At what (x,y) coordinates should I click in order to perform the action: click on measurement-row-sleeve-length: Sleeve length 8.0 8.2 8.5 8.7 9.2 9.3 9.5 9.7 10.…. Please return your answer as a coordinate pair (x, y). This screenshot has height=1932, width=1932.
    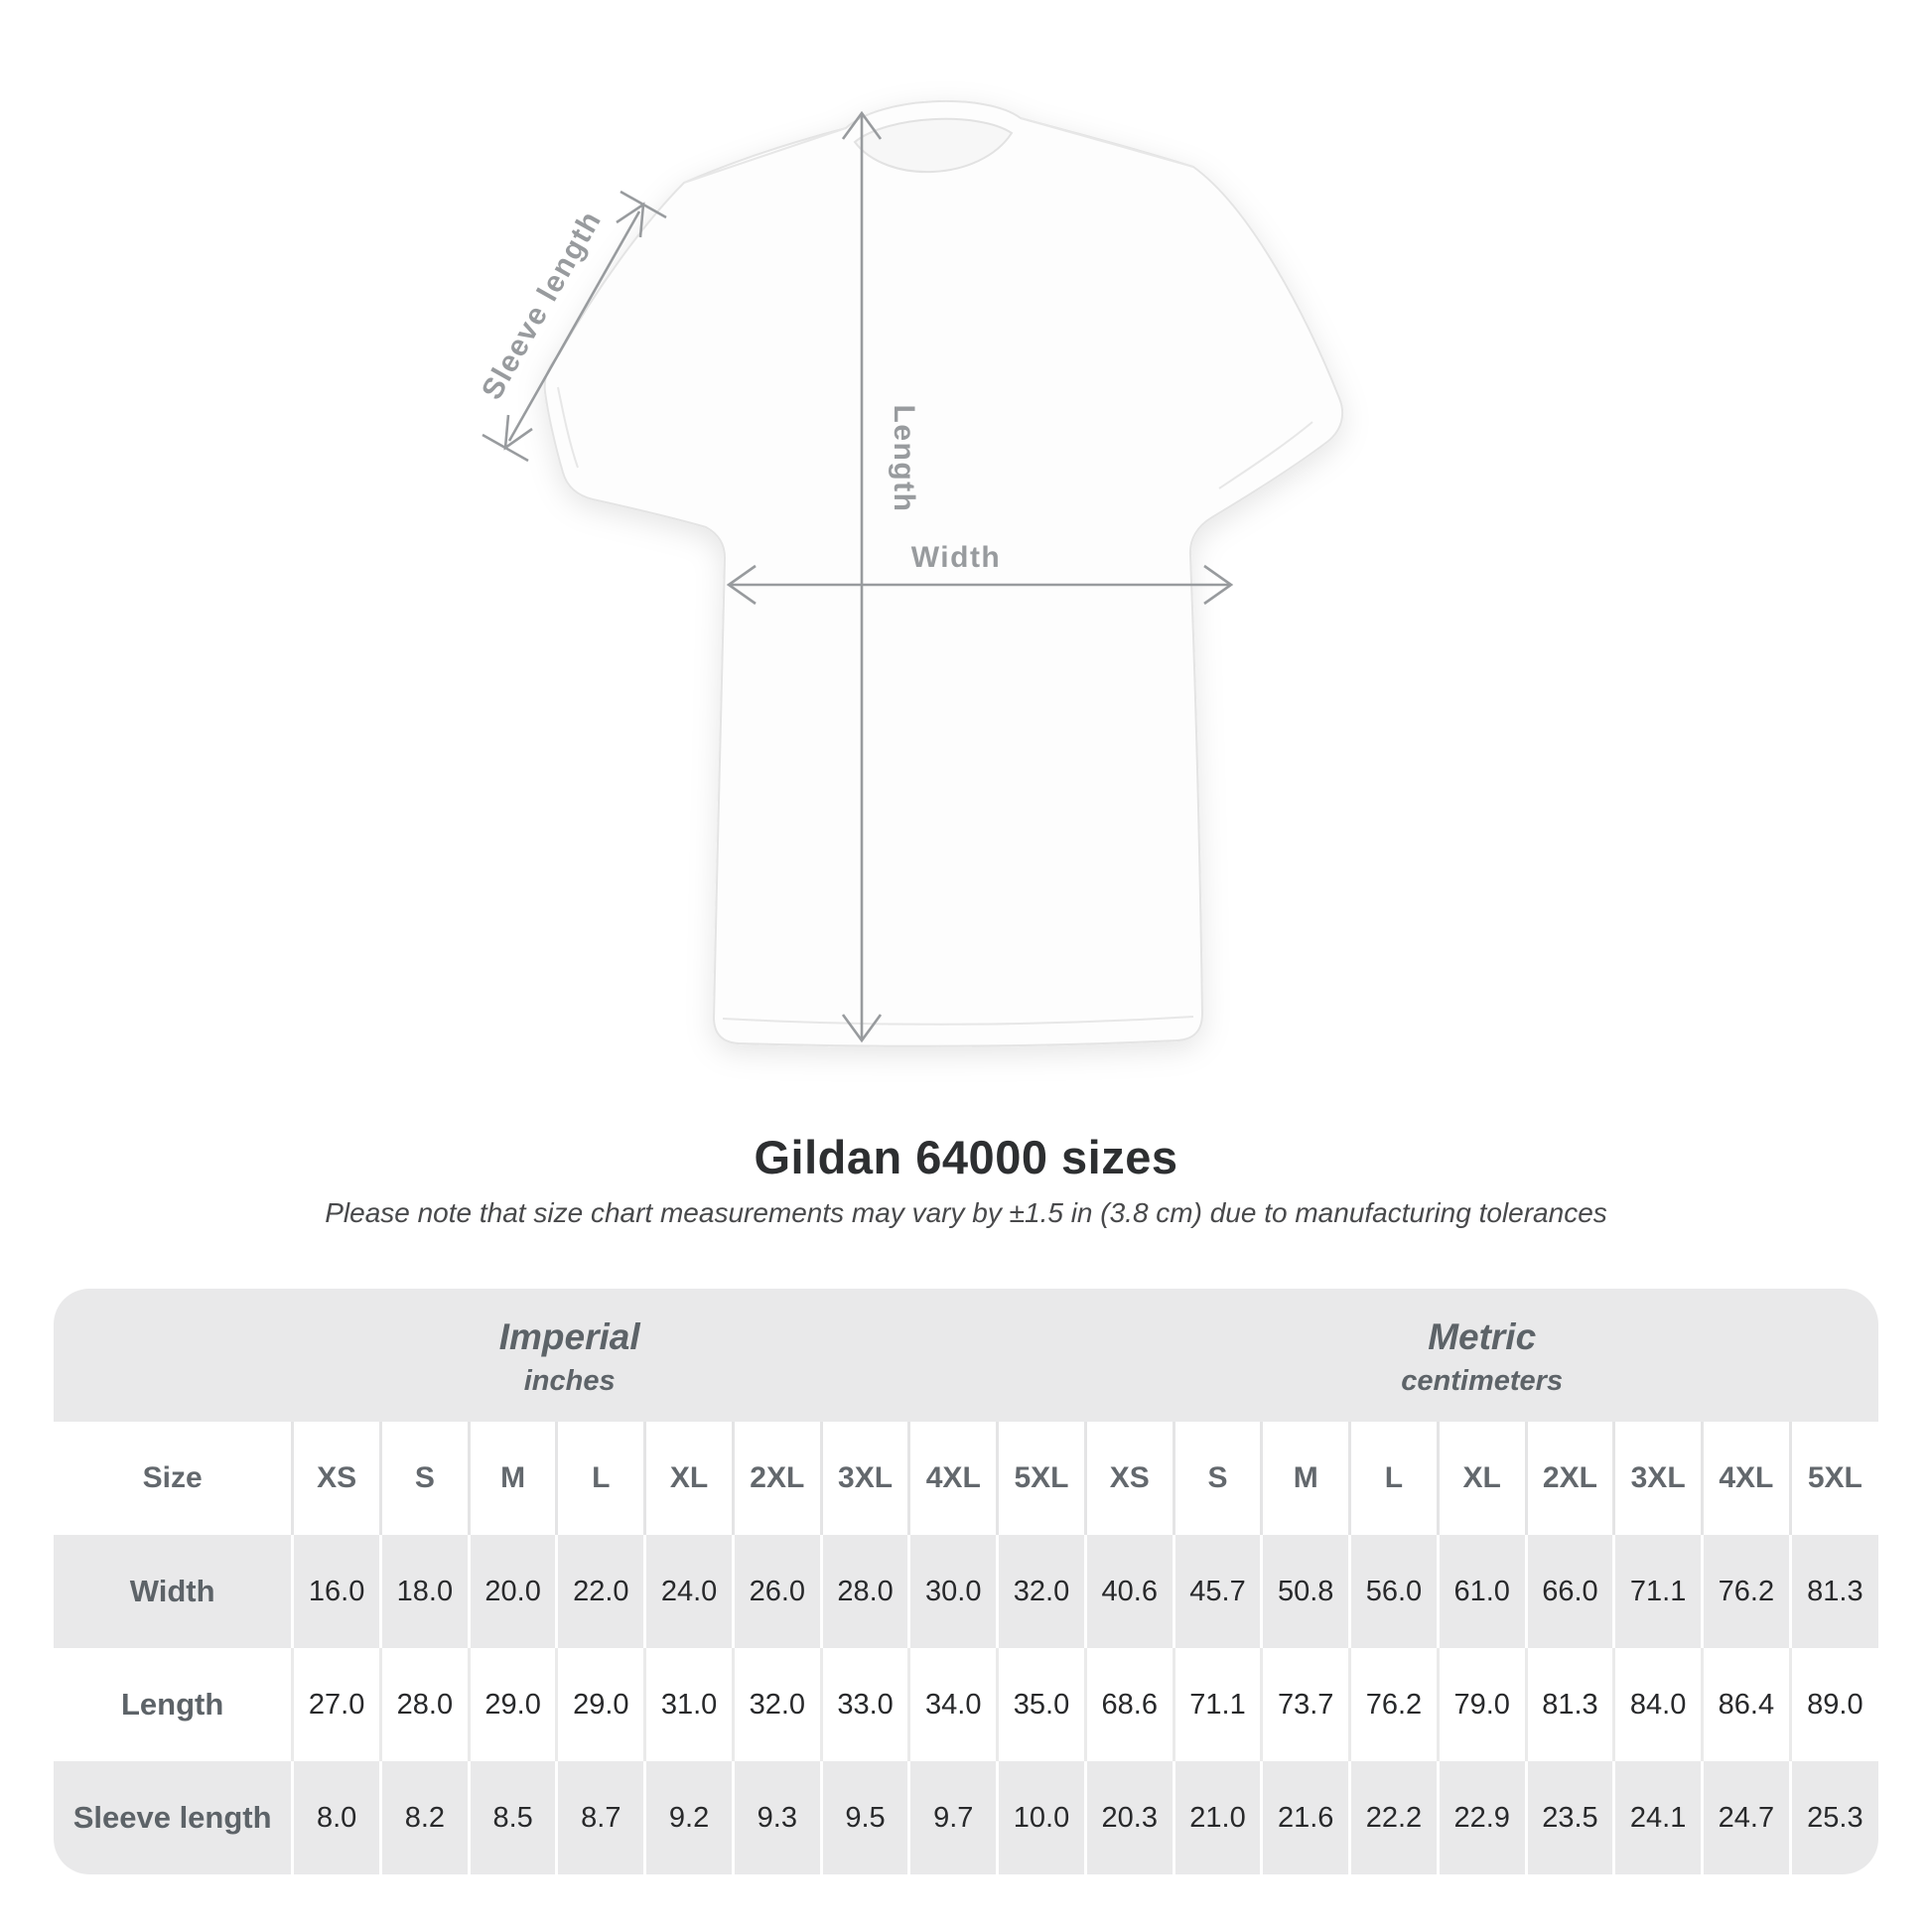
    Looking at the image, I should click on (966, 1818).